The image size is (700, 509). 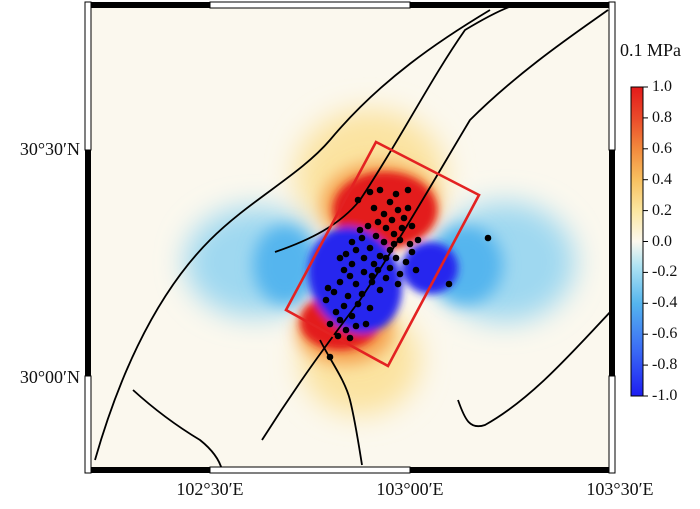 I want to click on colorbar-tick-label: 1.0, so click(x=662, y=86).